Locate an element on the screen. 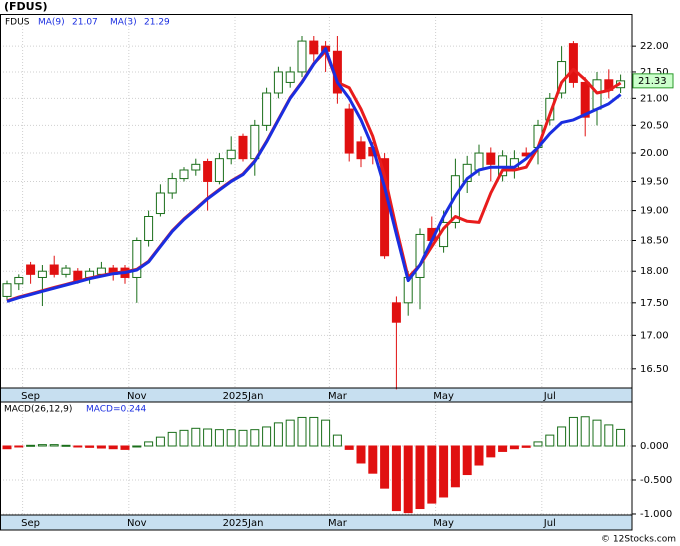  y-tick-label: -0.500 is located at coordinates (656, 480).